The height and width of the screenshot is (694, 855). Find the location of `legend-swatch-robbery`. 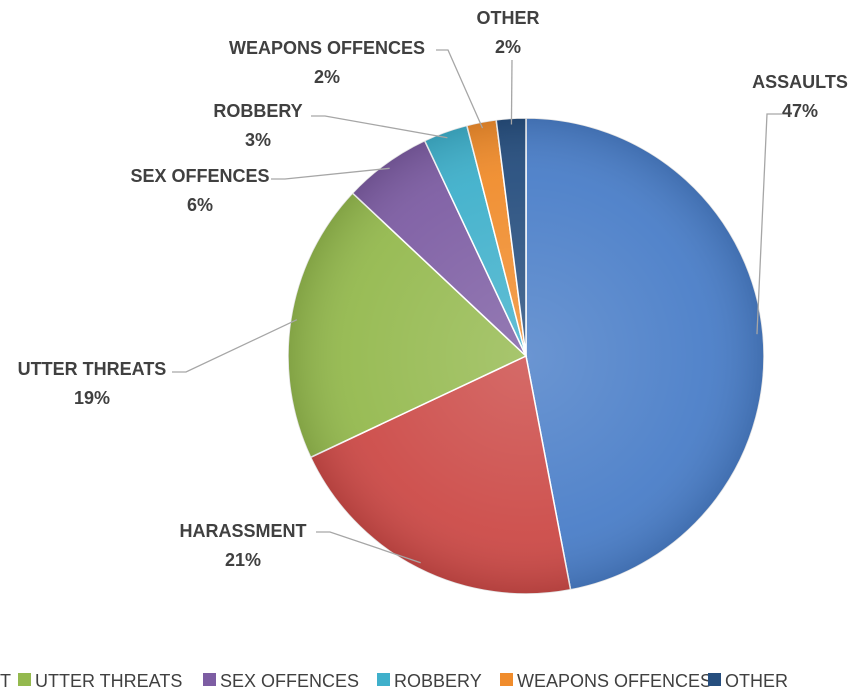

legend-swatch-robbery is located at coordinates (383, 679).